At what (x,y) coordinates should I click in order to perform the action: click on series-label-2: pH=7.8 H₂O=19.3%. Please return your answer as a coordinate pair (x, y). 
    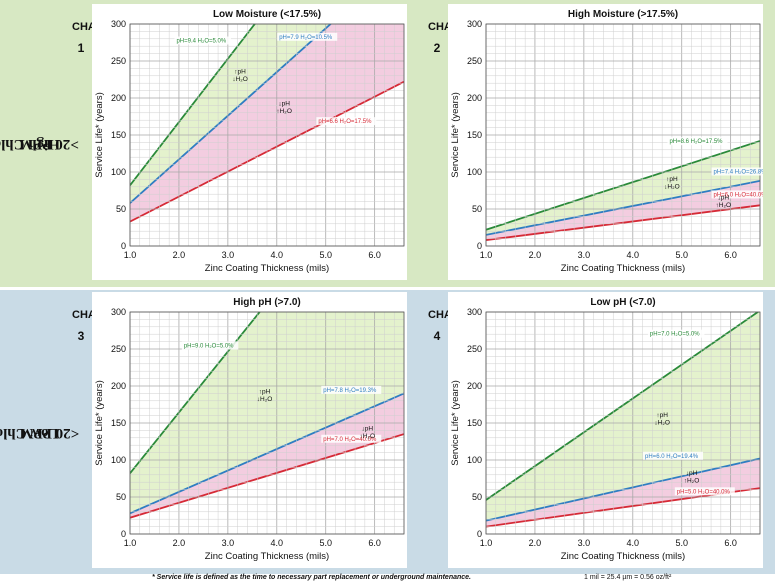
    Looking at the image, I should click on (350, 391).